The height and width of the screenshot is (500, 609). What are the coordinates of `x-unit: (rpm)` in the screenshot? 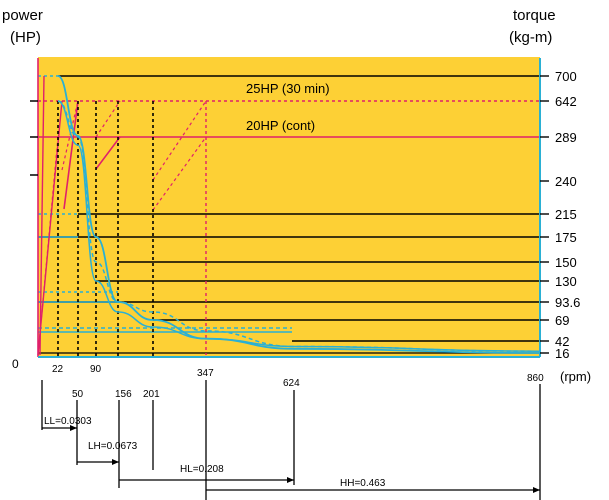 It's located at (575, 376).